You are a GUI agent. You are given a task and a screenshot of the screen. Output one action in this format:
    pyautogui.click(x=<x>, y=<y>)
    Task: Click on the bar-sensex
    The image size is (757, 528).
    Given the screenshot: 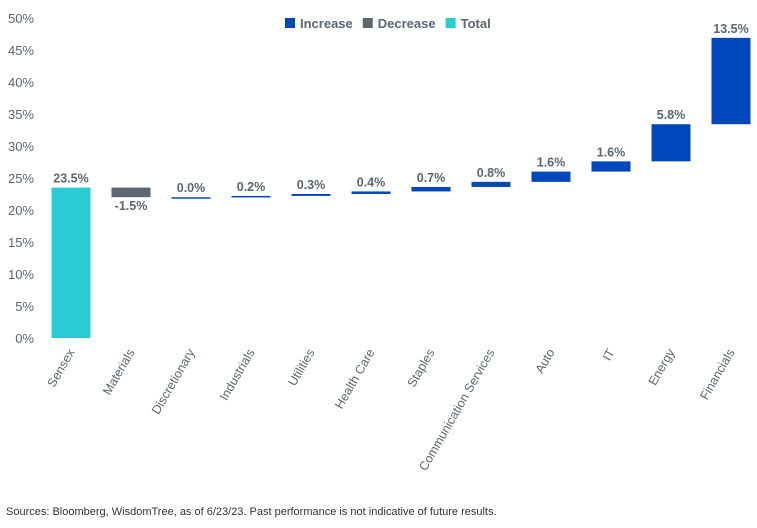 What is the action you would take?
    pyautogui.click(x=71, y=262)
    